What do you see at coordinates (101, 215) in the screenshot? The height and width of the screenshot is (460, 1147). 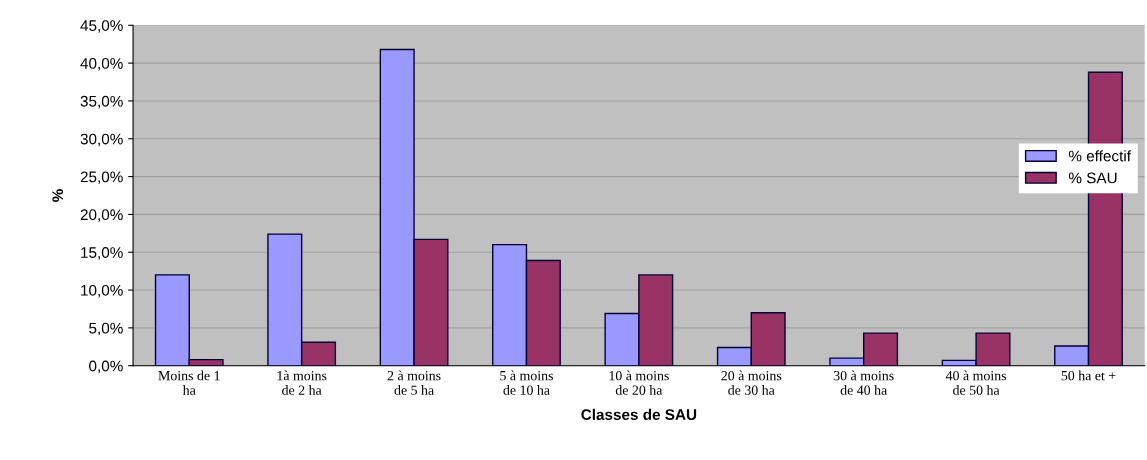 I see `y-tick-label: 20,0%` at bounding box center [101, 215].